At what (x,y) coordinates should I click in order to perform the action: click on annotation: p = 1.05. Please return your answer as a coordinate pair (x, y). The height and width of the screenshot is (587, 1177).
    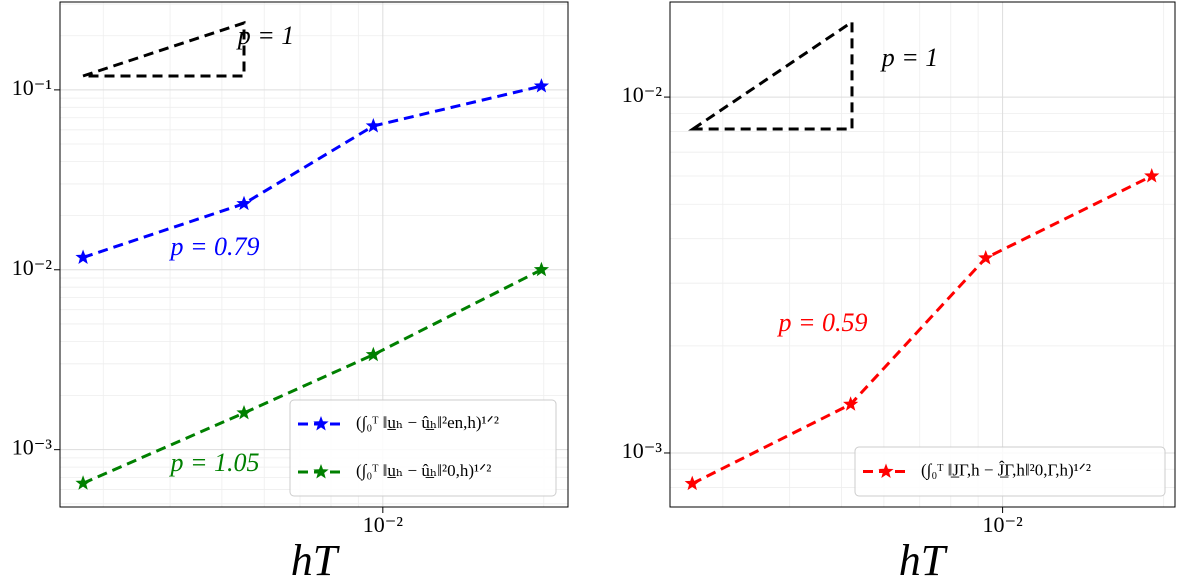
    Looking at the image, I should click on (213, 462).